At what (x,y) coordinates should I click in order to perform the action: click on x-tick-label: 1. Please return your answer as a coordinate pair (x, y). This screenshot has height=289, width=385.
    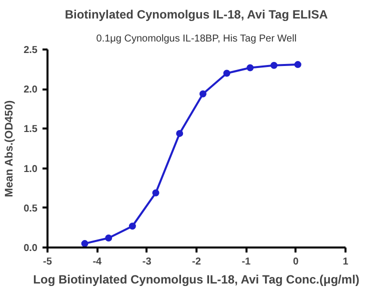
    Looking at the image, I should click on (345, 262).